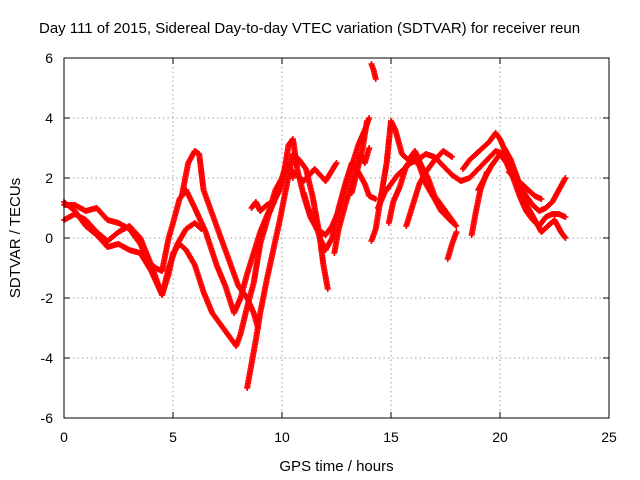 The image size is (640, 480). I want to click on x-axis-label: GPS time / hours, so click(336, 466).